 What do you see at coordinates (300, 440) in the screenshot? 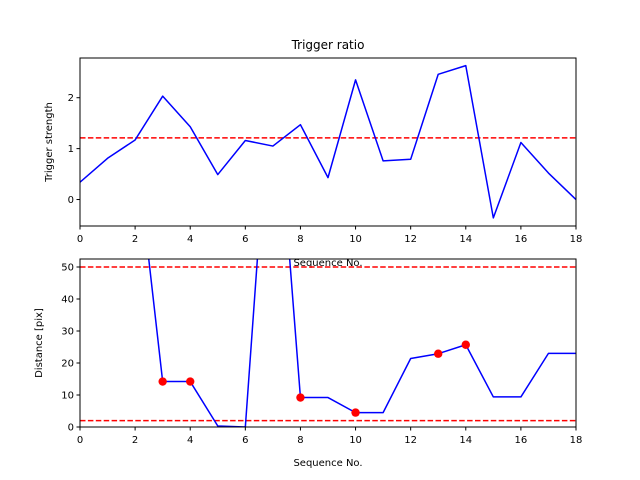
I see `bottom-x-tick-label: 8` at bounding box center [300, 440].